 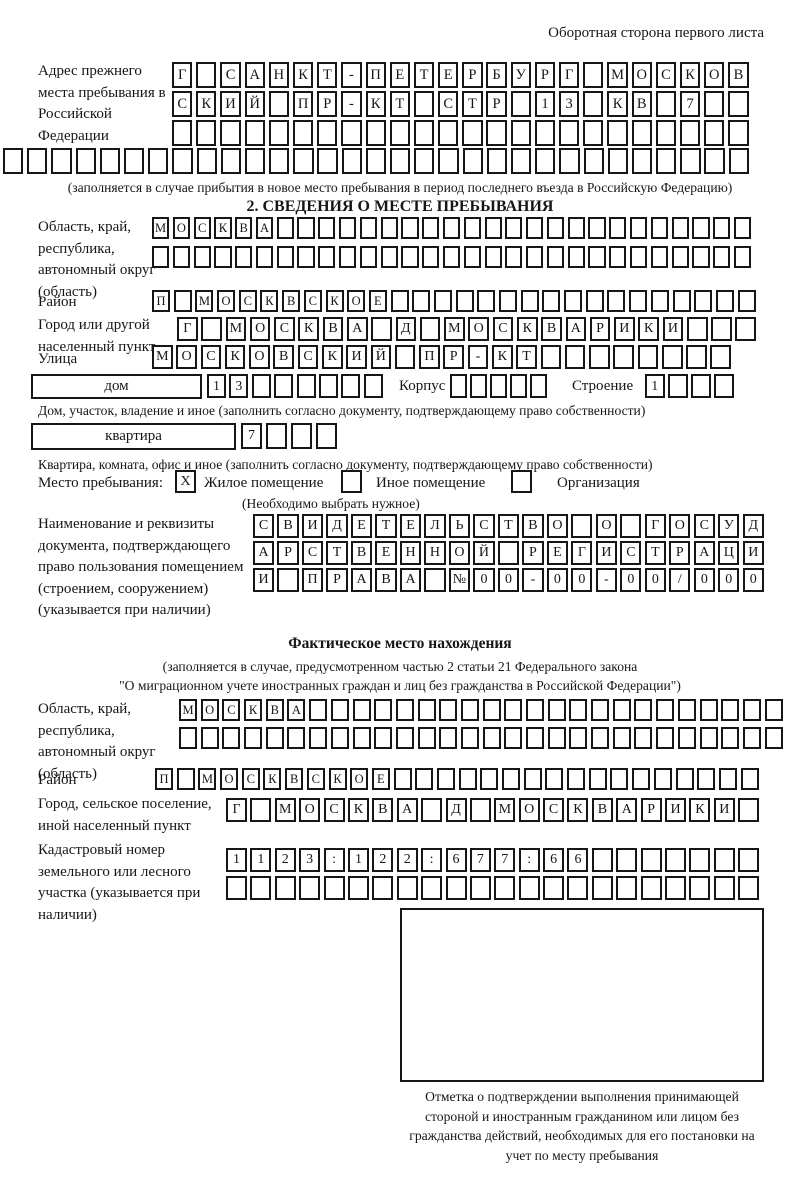 I want to click on street-label: Улица, so click(x=58, y=359).